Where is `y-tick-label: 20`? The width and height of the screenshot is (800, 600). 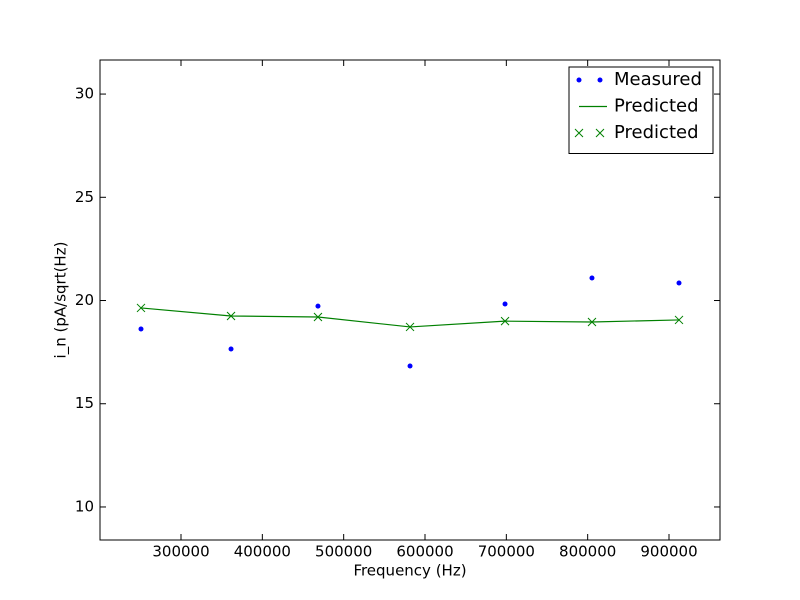 y-tick-label: 20 is located at coordinates (84, 300).